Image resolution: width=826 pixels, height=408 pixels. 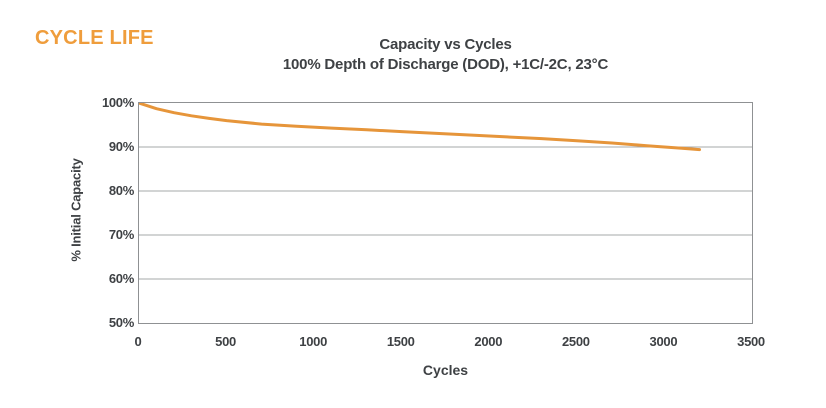 What do you see at coordinates (121, 278) in the screenshot?
I see `y-tick-label-60: 60%` at bounding box center [121, 278].